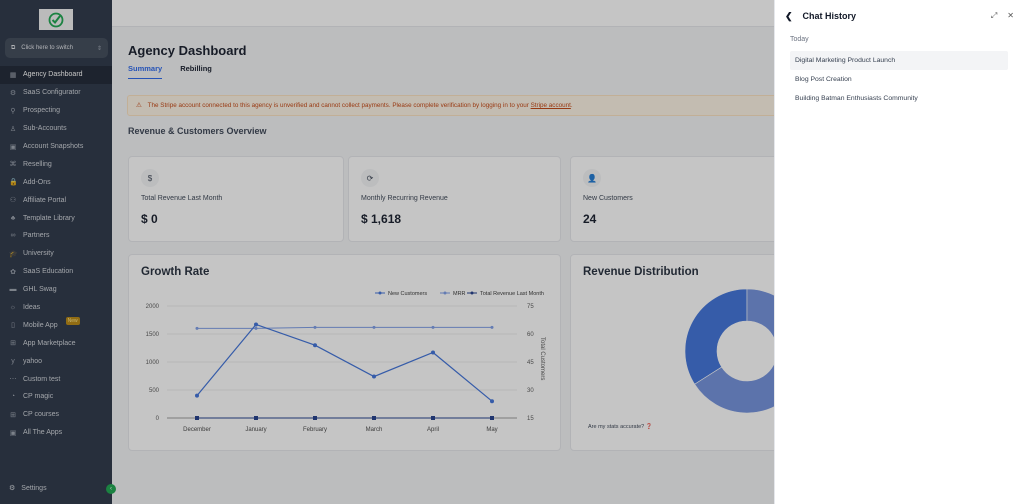  I want to click on tab-summary: Summary, so click(145, 71).